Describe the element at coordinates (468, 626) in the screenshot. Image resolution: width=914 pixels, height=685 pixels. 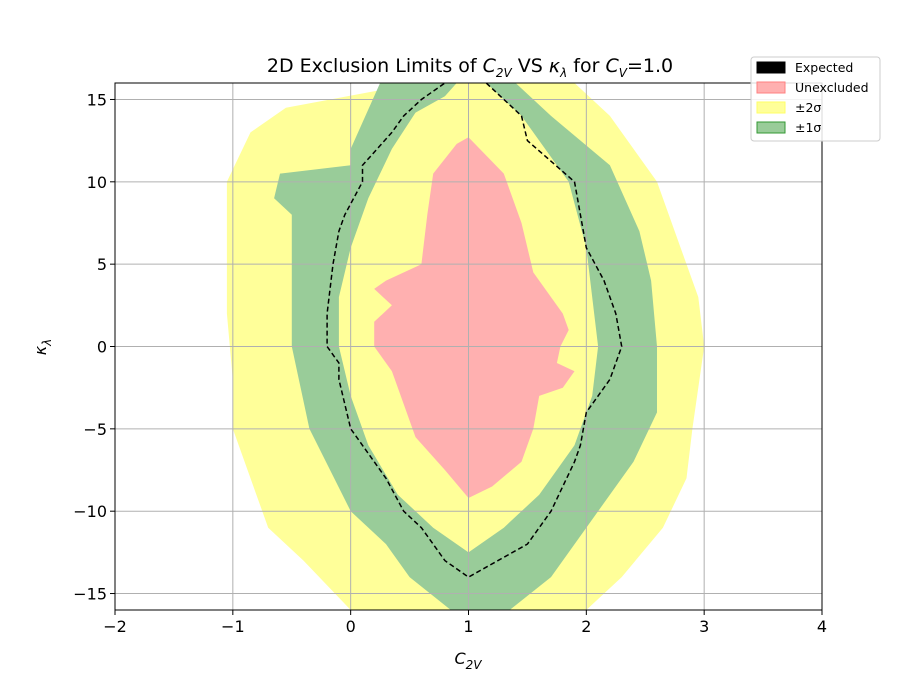
I see `x-tick-label: 1` at that location.